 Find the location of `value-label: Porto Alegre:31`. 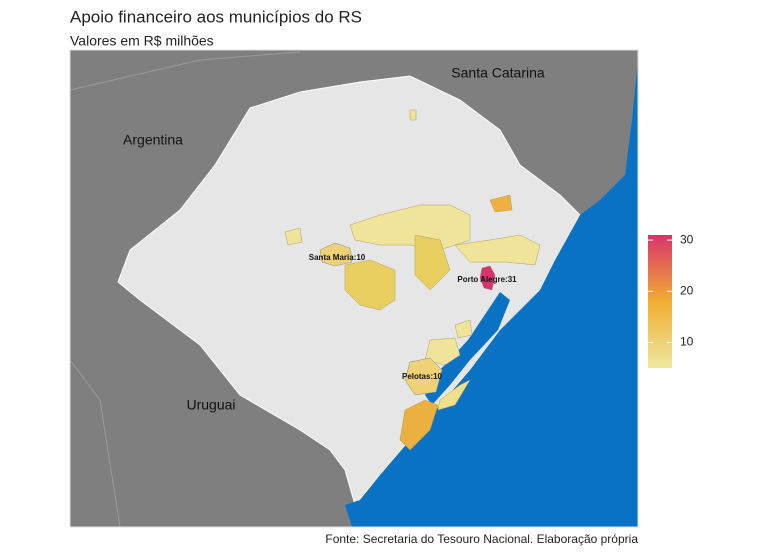

value-label: Porto Alegre:31 is located at coordinates (487, 279).